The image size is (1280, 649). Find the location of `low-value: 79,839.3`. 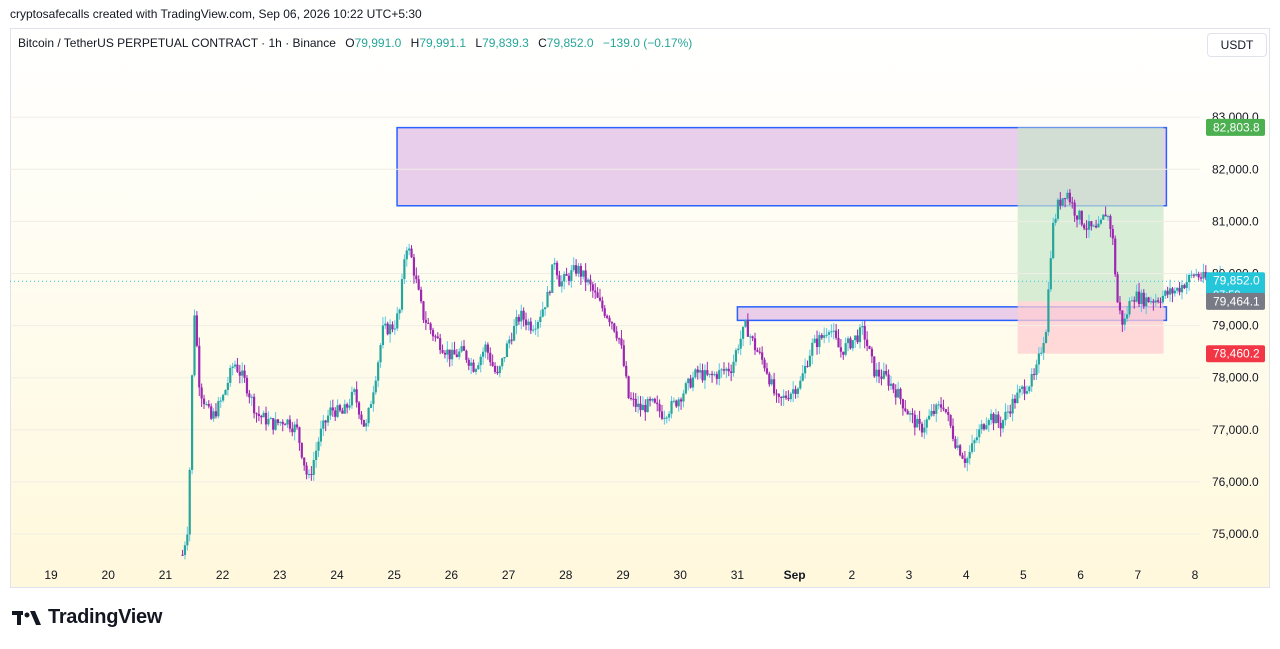

low-value: 79,839.3 is located at coordinates (505, 43).